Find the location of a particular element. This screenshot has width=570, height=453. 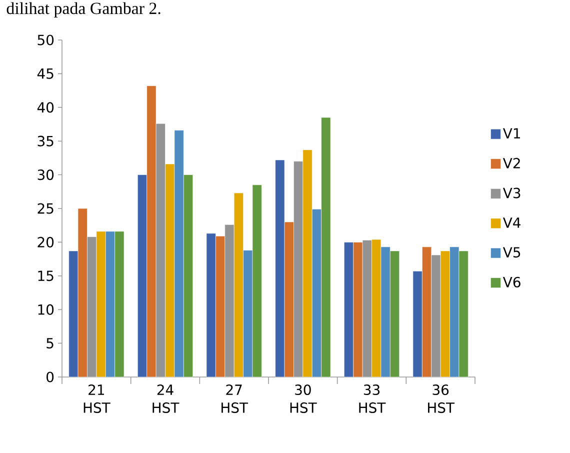

text: dilihat pada Gambar 2. is located at coordinates (83, 10).